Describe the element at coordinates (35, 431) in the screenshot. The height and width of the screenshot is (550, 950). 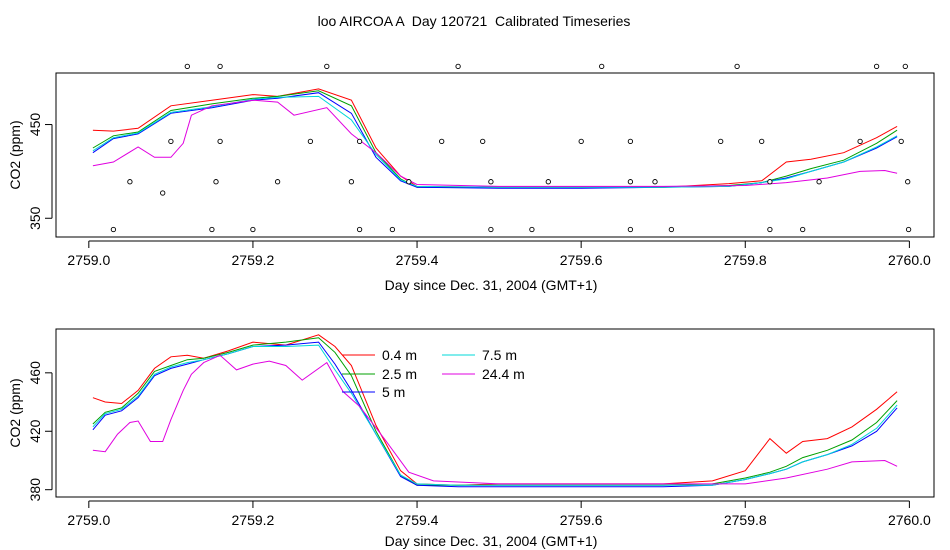
I see `y-tick-label: 420` at that location.